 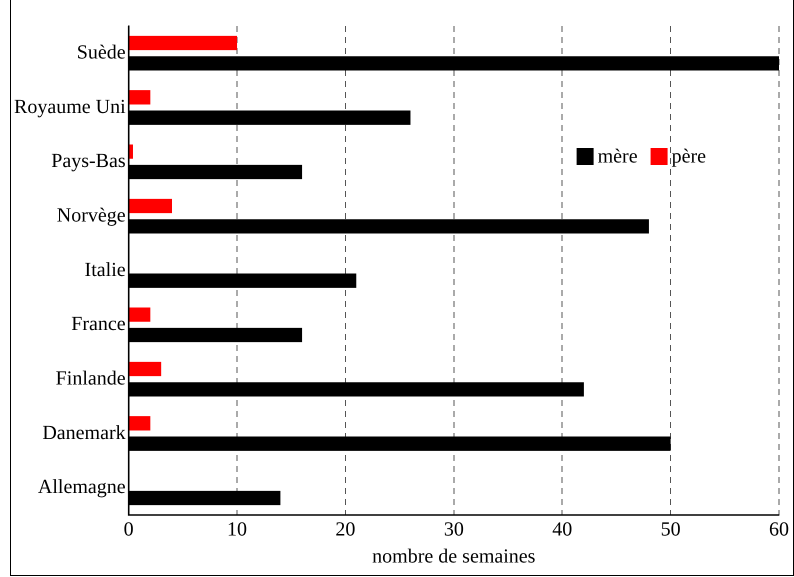 What do you see at coordinates (618, 156) in the screenshot?
I see `legend-label: mère` at bounding box center [618, 156].